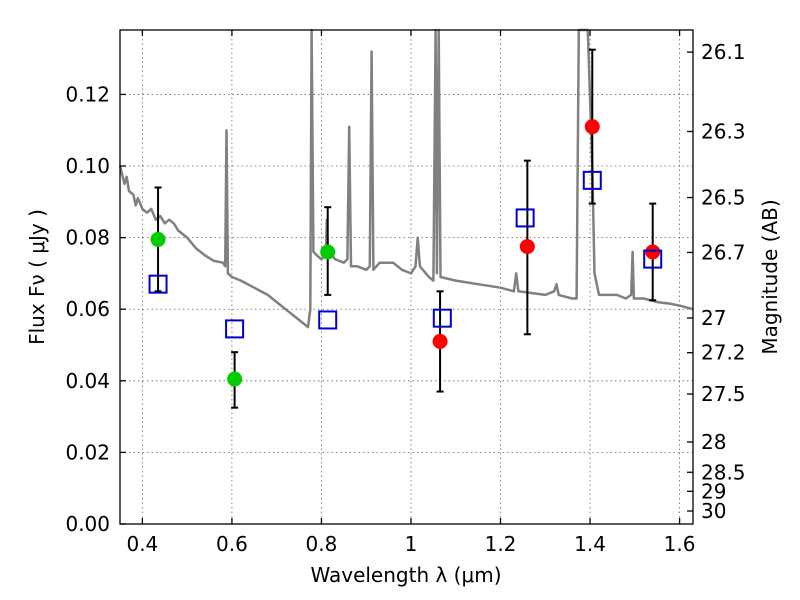 The width and height of the screenshot is (800, 600). I want to click on right-axis-tick-label: 27.5, so click(723, 394).